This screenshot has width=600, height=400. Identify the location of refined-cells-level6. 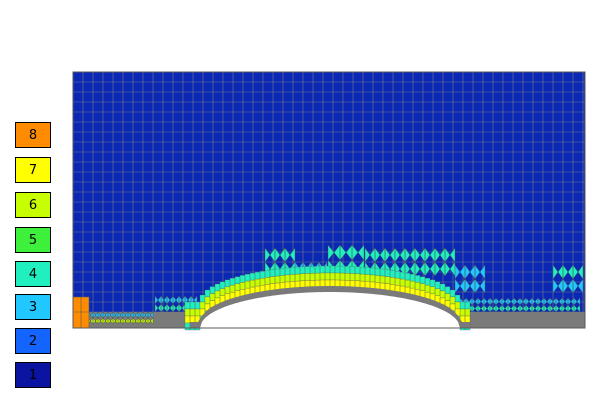
(120, 321).